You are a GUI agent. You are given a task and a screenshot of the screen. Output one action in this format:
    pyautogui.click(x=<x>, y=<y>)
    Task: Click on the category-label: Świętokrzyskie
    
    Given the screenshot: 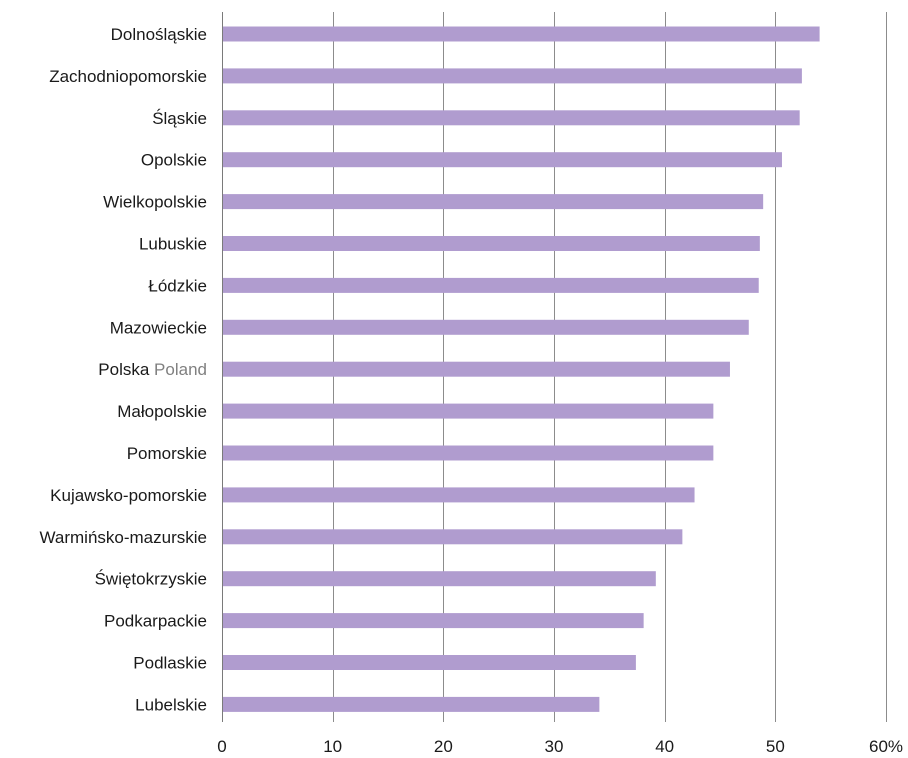 What is the action you would take?
    pyautogui.click(x=151, y=579)
    